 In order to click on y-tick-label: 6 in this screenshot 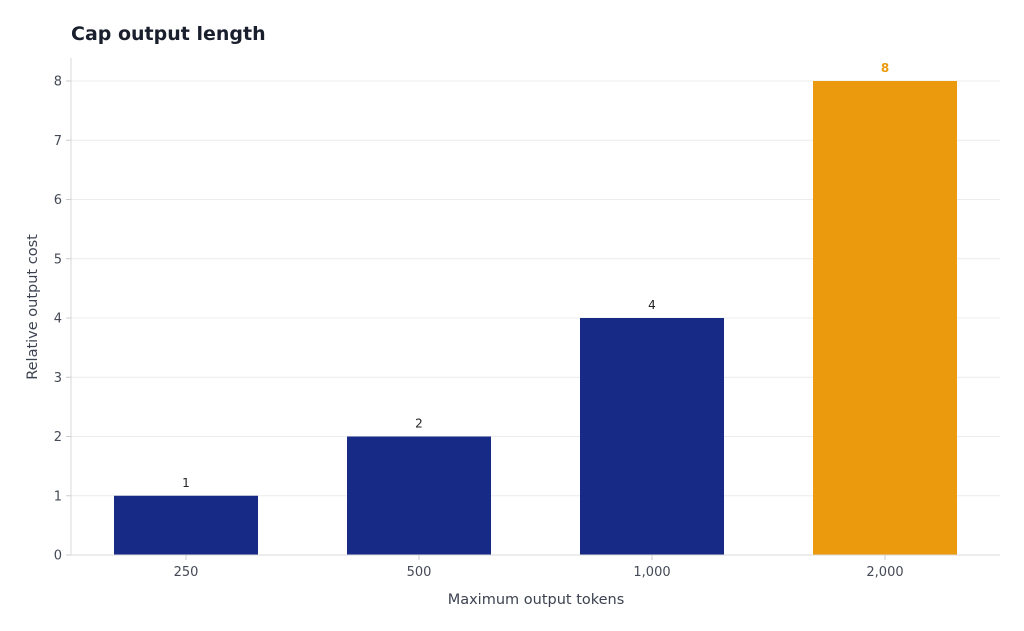, I will do `click(58, 200)`.